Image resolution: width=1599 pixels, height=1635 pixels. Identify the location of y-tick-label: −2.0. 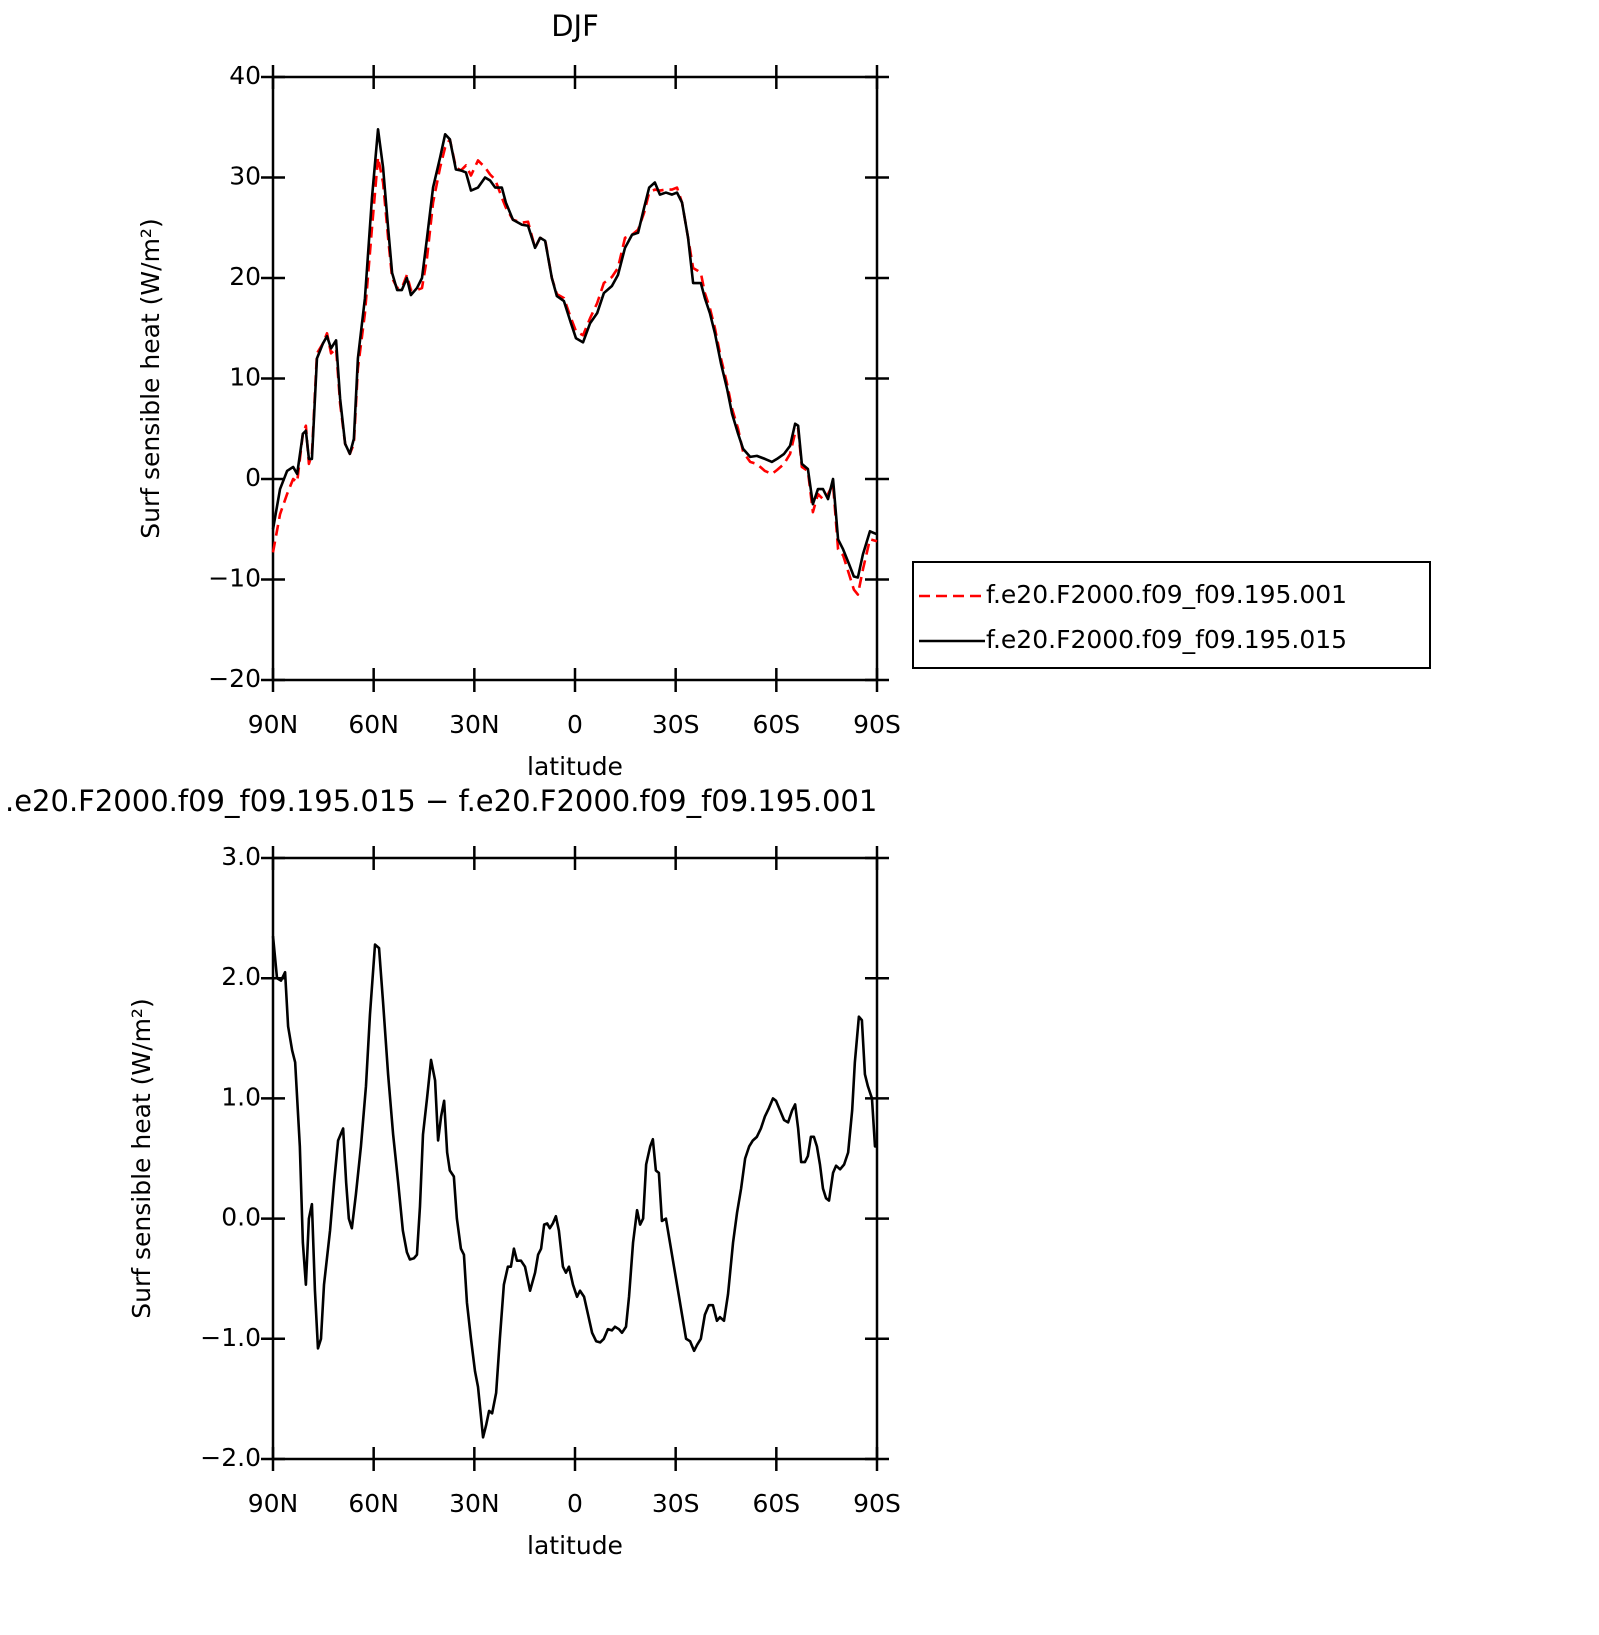
(230, 1457).